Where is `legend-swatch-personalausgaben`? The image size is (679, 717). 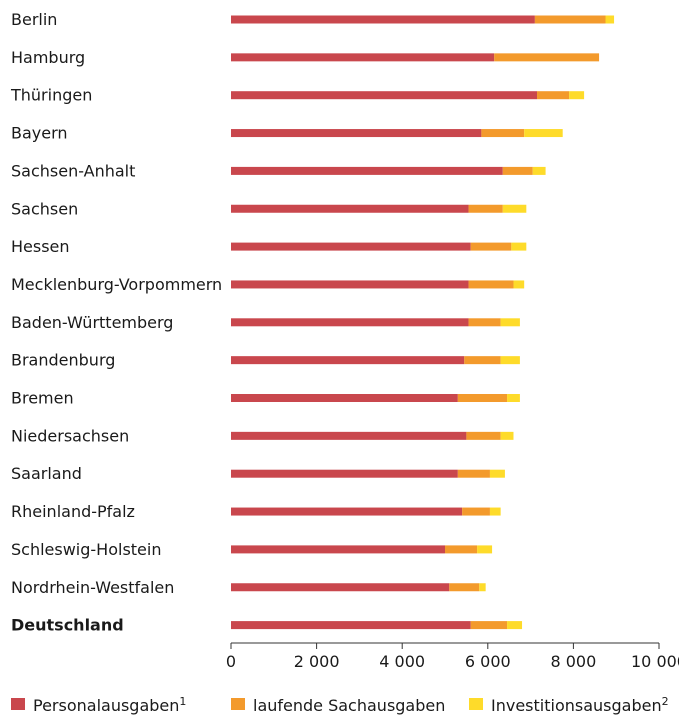 legend-swatch-personalausgaben is located at coordinates (18, 704).